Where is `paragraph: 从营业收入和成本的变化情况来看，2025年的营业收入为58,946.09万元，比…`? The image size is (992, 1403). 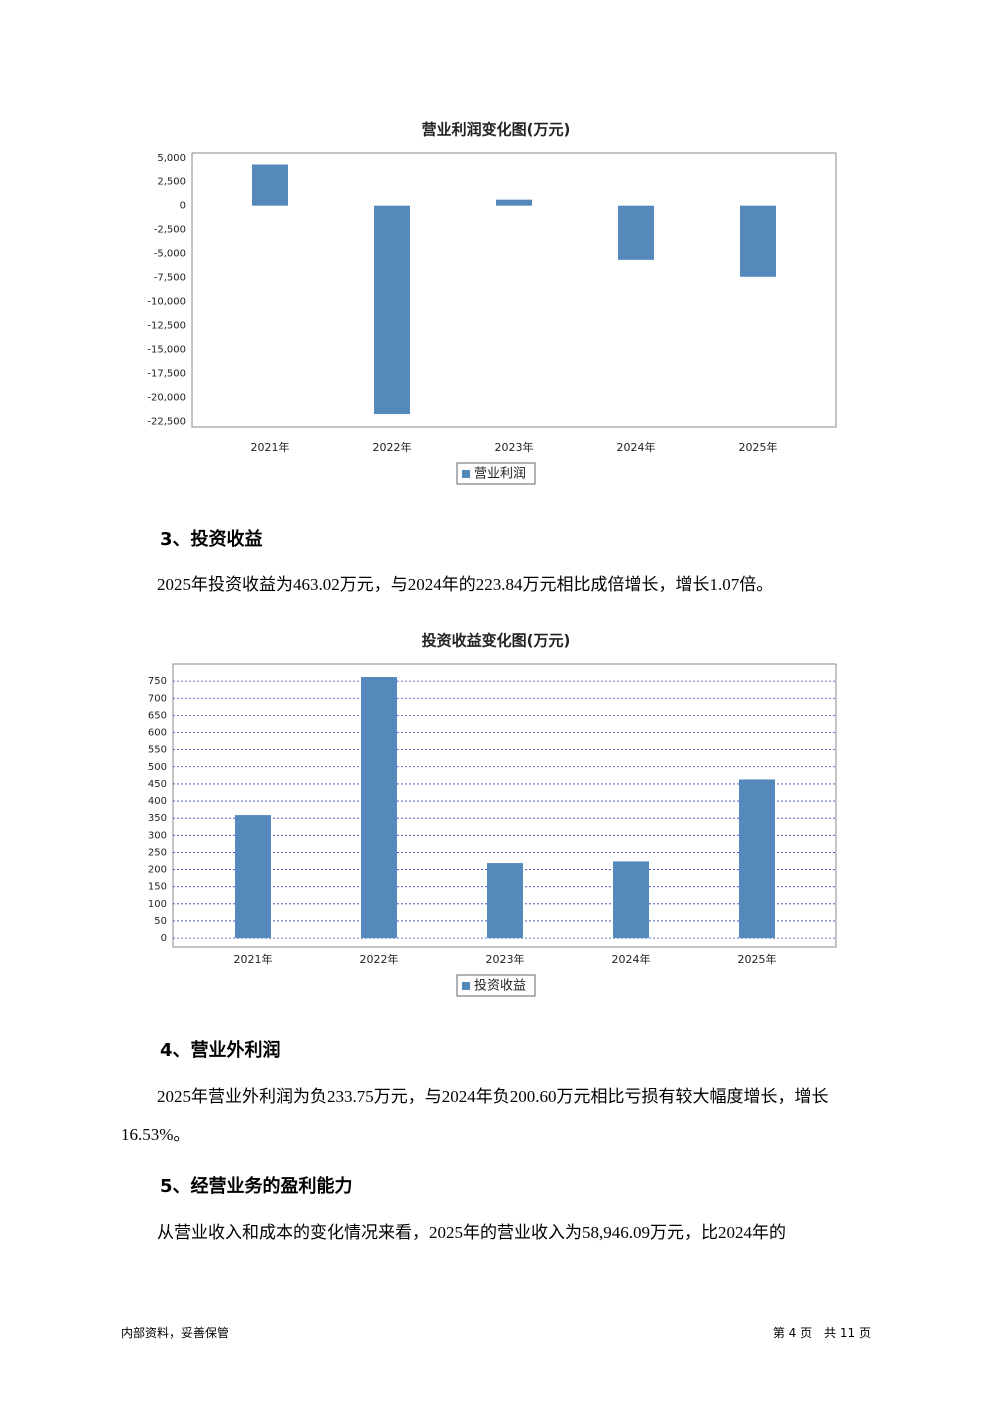
paragraph: 从营业收入和成本的变化情况来看，2025年的营业收入为58,946.09万元，比… is located at coordinates (471, 1232).